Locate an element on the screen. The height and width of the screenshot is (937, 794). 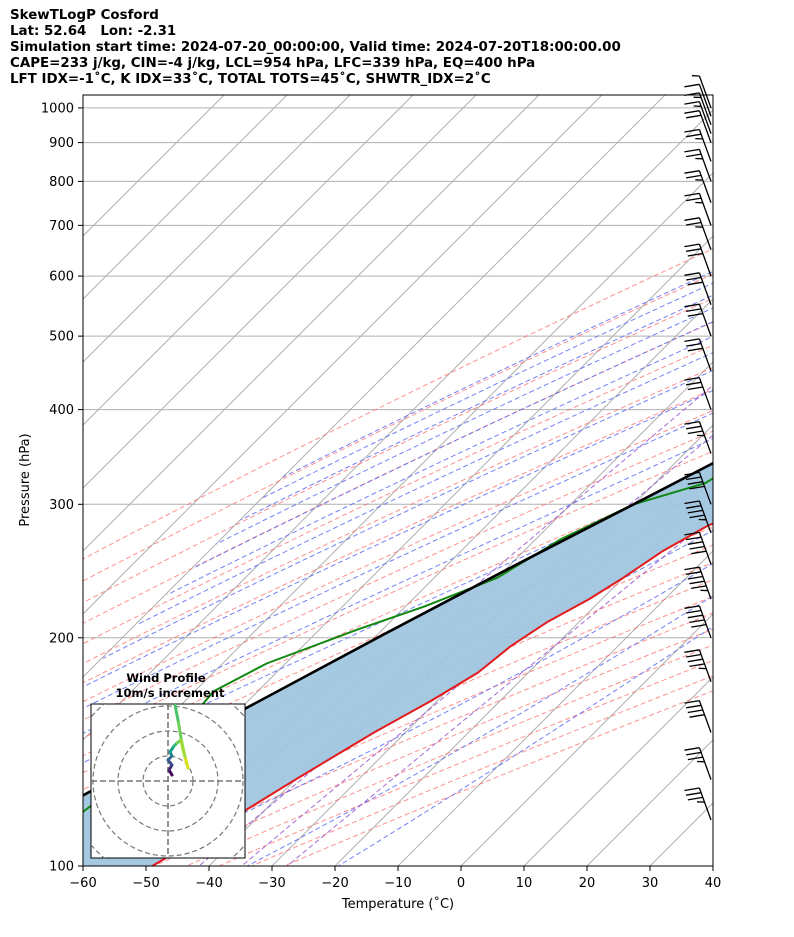
dry-adiabat is located at coordinates (498, 778).